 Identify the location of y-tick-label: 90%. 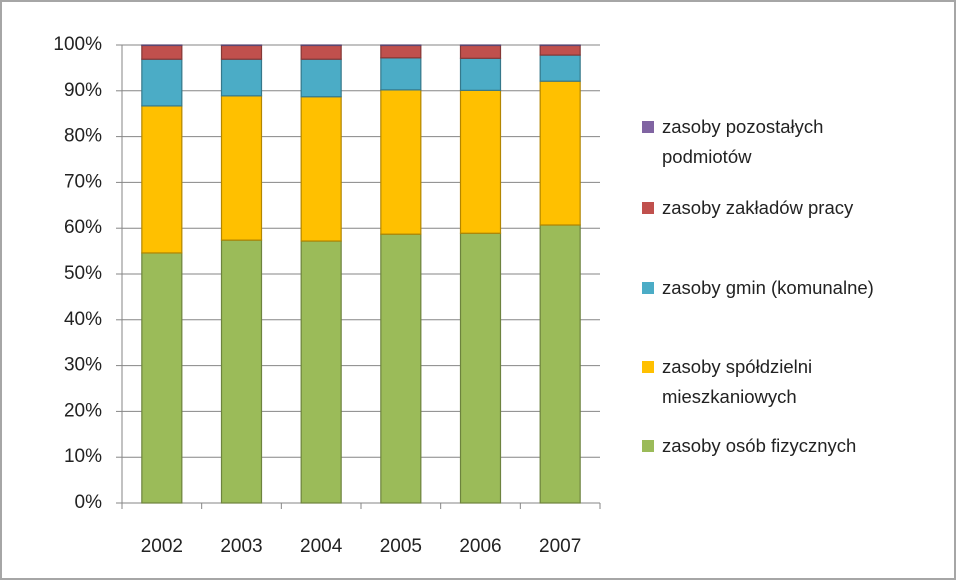
(83, 90).